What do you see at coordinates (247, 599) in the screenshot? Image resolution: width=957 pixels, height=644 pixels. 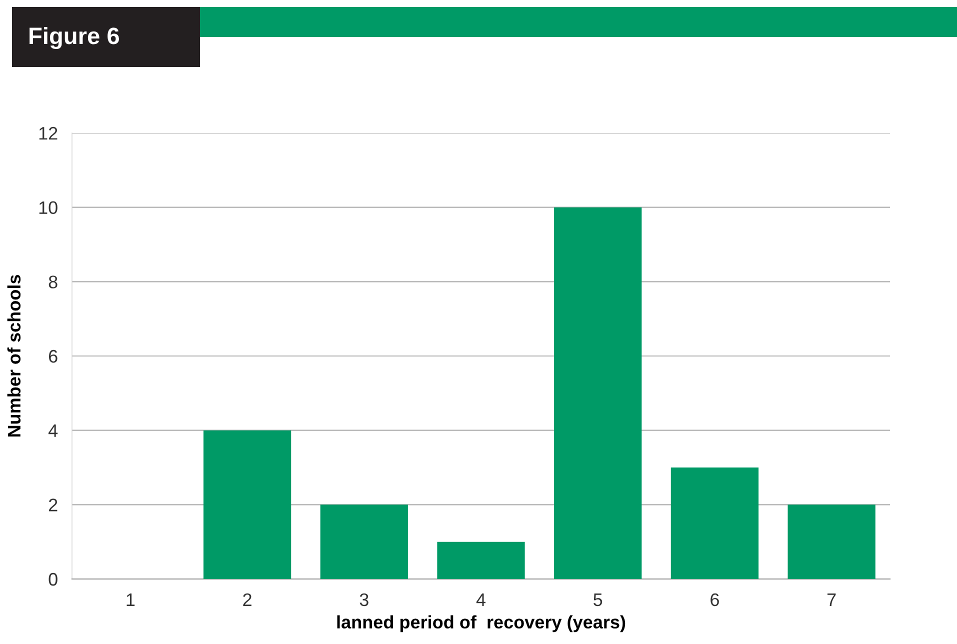 I see `x-tick-label: 2` at bounding box center [247, 599].